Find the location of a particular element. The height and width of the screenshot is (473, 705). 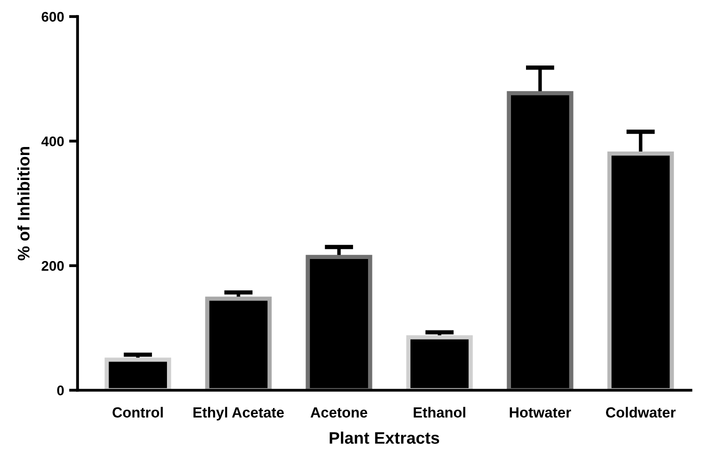

y-axis-title: % of Inhibition is located at coordinates (23, 203).